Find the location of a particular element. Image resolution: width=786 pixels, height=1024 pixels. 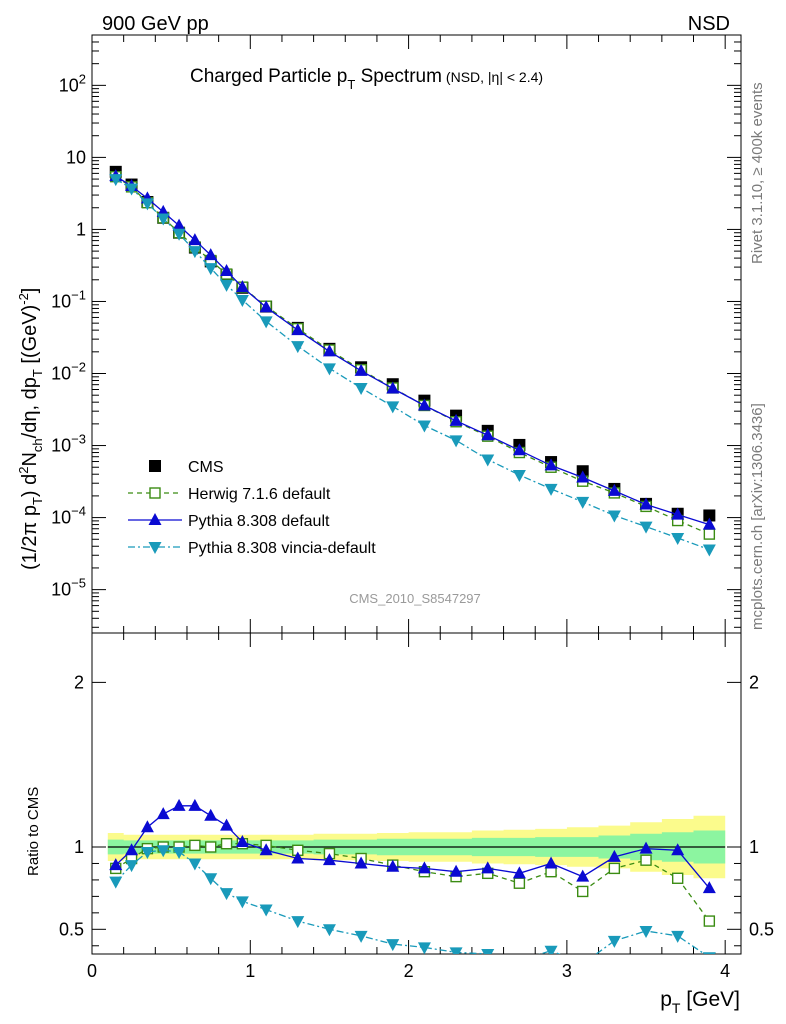

header-left: 900 GeV pp is located at coordinates (155, 24).